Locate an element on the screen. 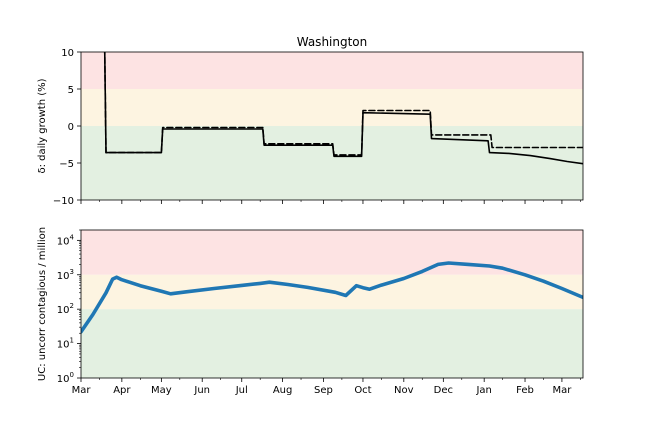  x-tick-label: Jun is located at coordinates (201, 390).